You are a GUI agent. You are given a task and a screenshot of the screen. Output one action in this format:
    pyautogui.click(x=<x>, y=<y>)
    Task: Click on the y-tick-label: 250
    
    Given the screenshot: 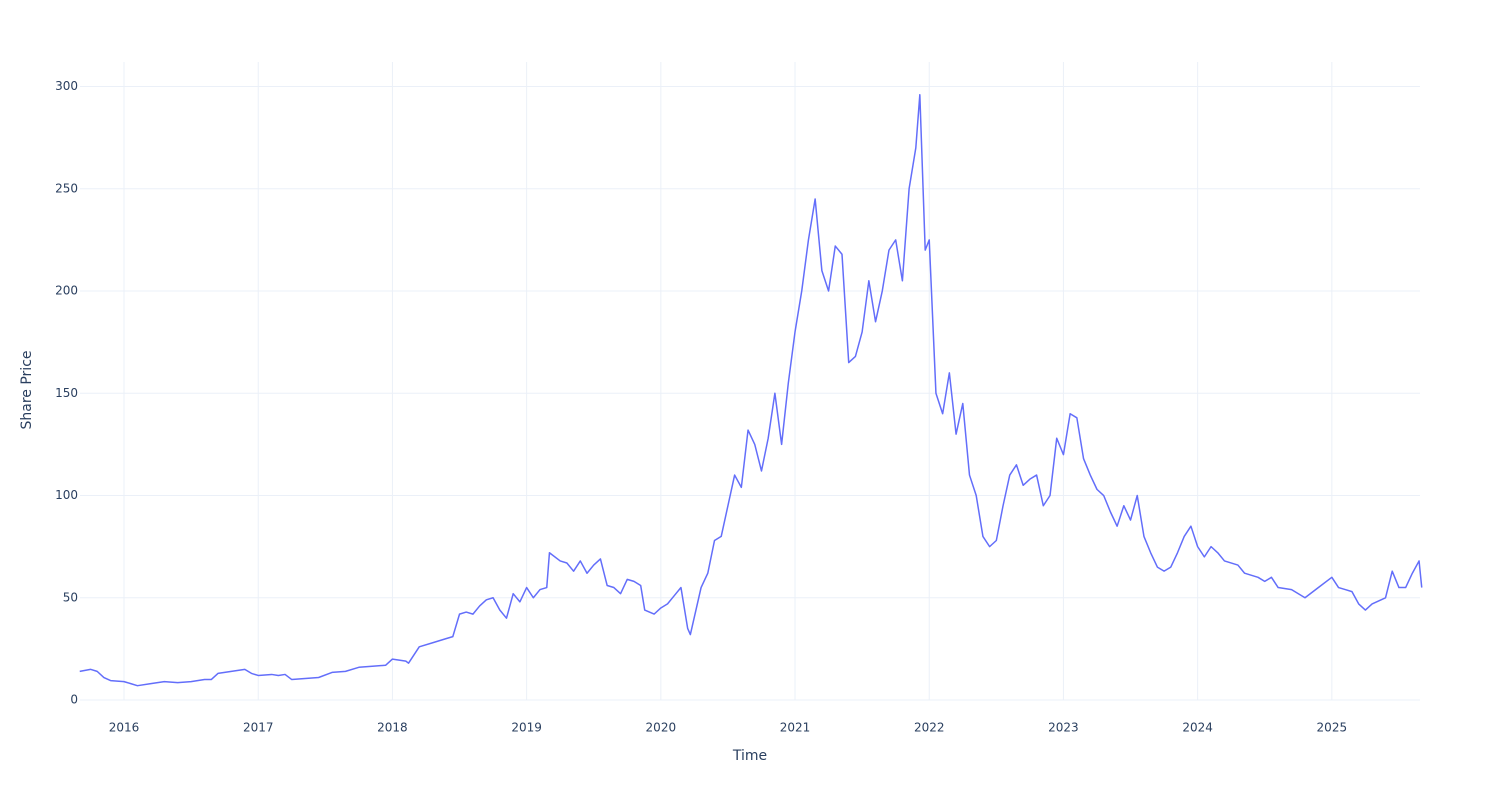 What is the action you would take?
    pyautogui.click(x=66, y=188)
    